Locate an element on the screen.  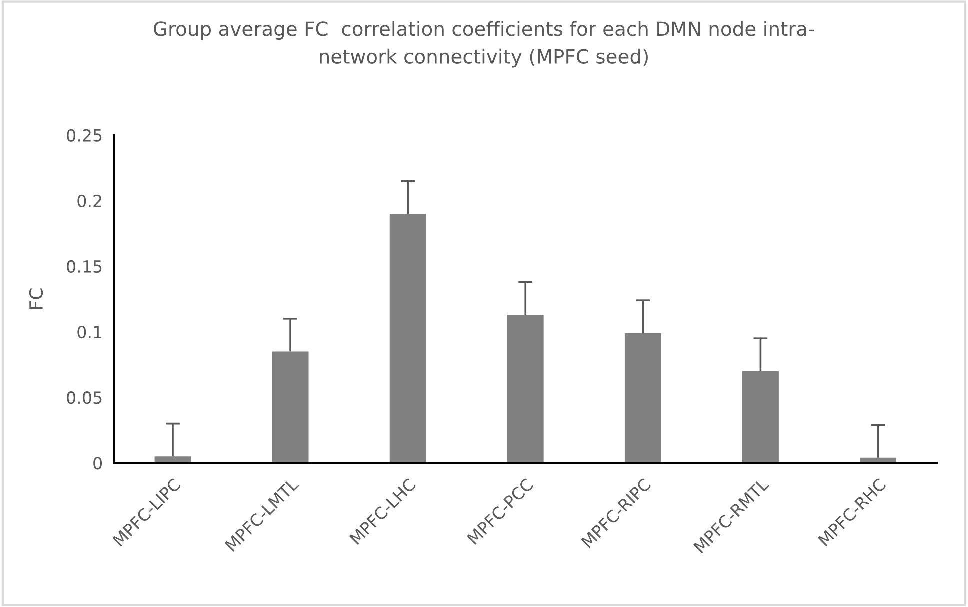
y-tick-label: 0.05 is located at coordinates (84, 398).